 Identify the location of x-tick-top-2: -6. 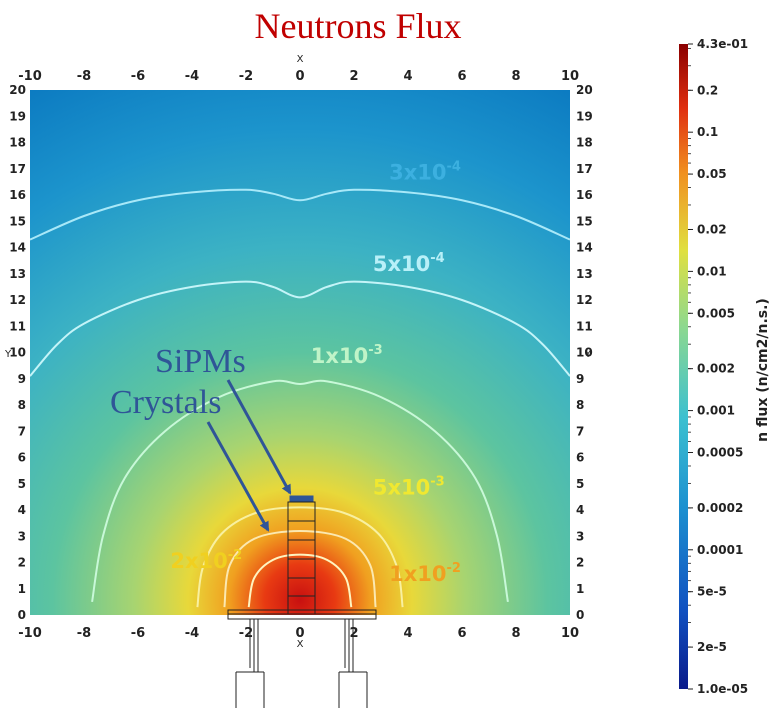
(138, 76).